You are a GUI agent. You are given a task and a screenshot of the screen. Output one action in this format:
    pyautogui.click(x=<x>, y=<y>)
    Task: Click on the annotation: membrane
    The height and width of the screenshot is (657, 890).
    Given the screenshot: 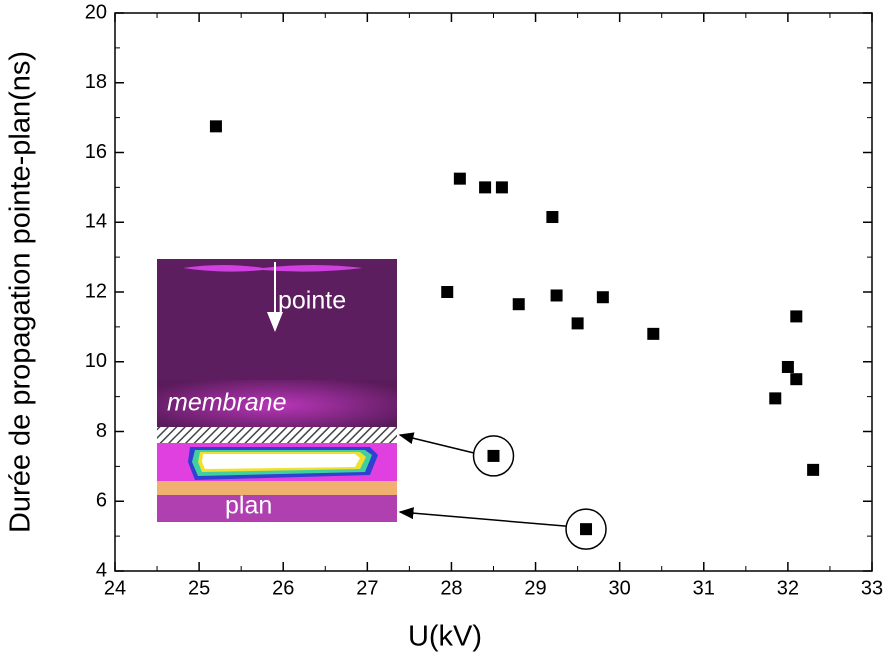 What is the action you would take?
    pyautogui.click(x=227, y=403)
    